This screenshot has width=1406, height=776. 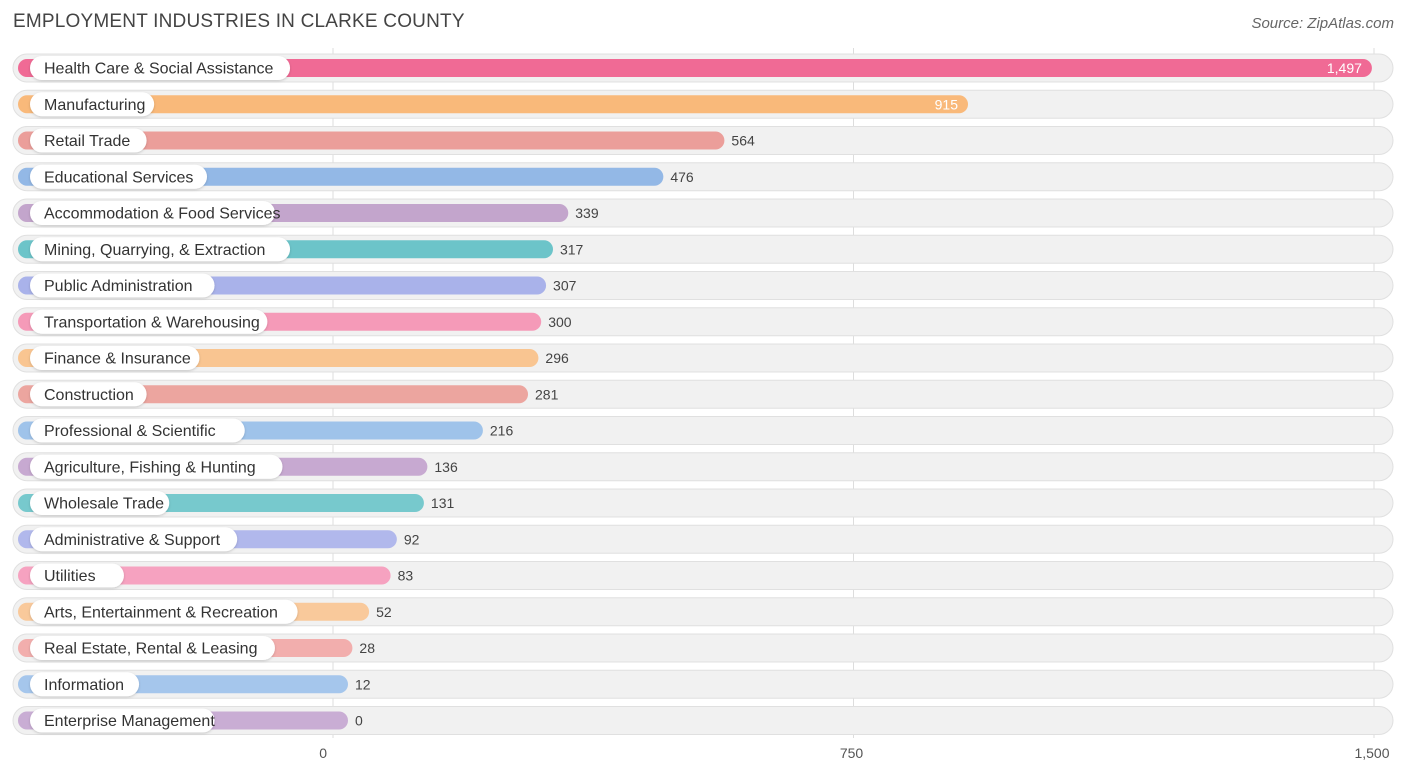 What do you see at coordinates (703, 612) in the screenshot?
I see `bar-row: Arts, Entertainment & Recreation 52` at bounding box center [703, 612].